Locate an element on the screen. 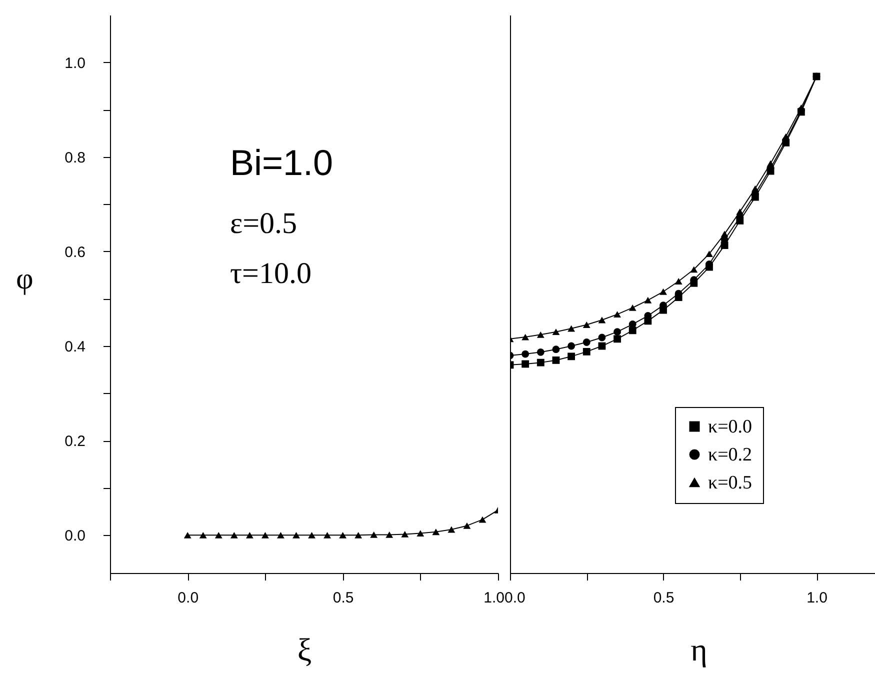  y-tick-label: 0.0 is located at coordinates (75, 536).